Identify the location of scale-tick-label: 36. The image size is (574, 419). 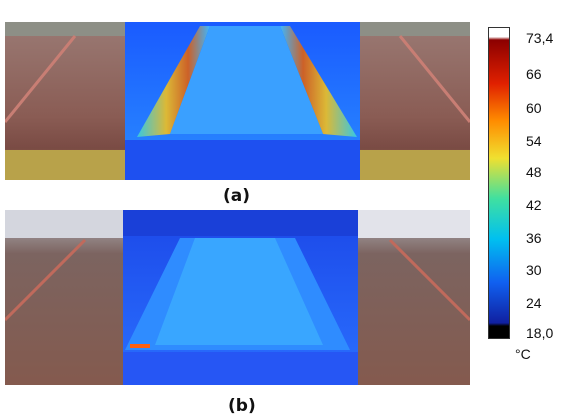
(534, 238).